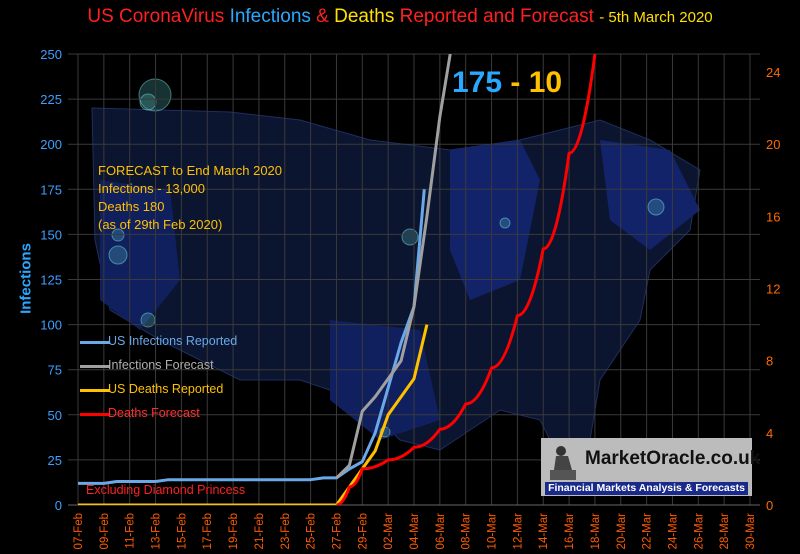  What do you see at coordinates (58, 505) in the screenshot?
I see `y-tick-label: 0` at bounding box center [58, 505].